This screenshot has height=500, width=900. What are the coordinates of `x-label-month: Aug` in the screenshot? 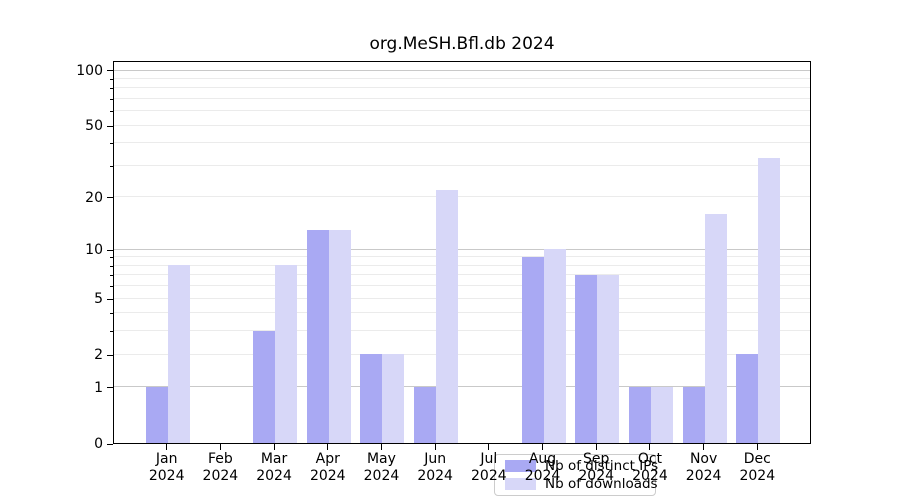 It's located at (542, 459).